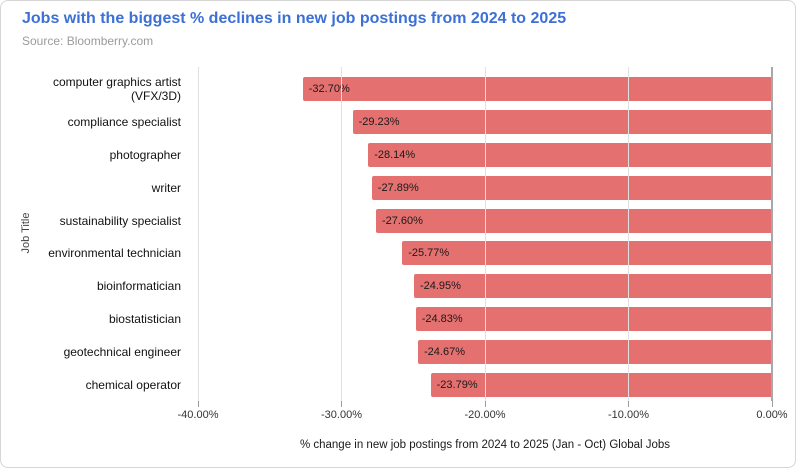 This screenshot has height=468, width=796. What do you see at coordinates (772, 234) in the screenshot?
I see `zero-baseline` at bounding box center [772, 234].